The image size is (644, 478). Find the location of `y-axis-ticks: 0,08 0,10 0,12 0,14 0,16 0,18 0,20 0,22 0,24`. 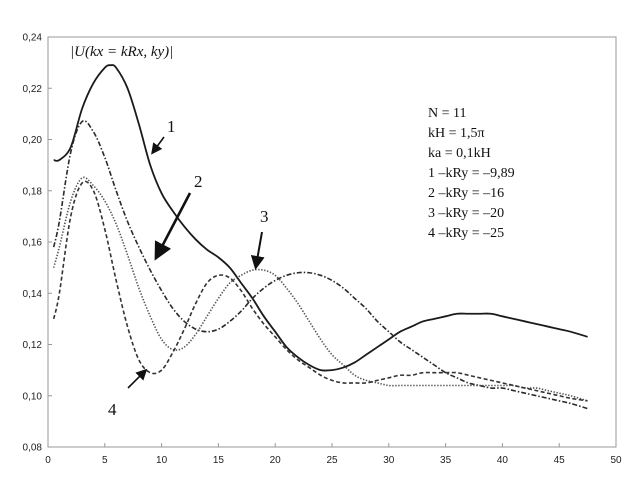

y-axis-ticks: 0,08 0,10 0,12 0,14 0,16 0,18 0,20 0,22 0,24 is located at coordinates (37, 243).